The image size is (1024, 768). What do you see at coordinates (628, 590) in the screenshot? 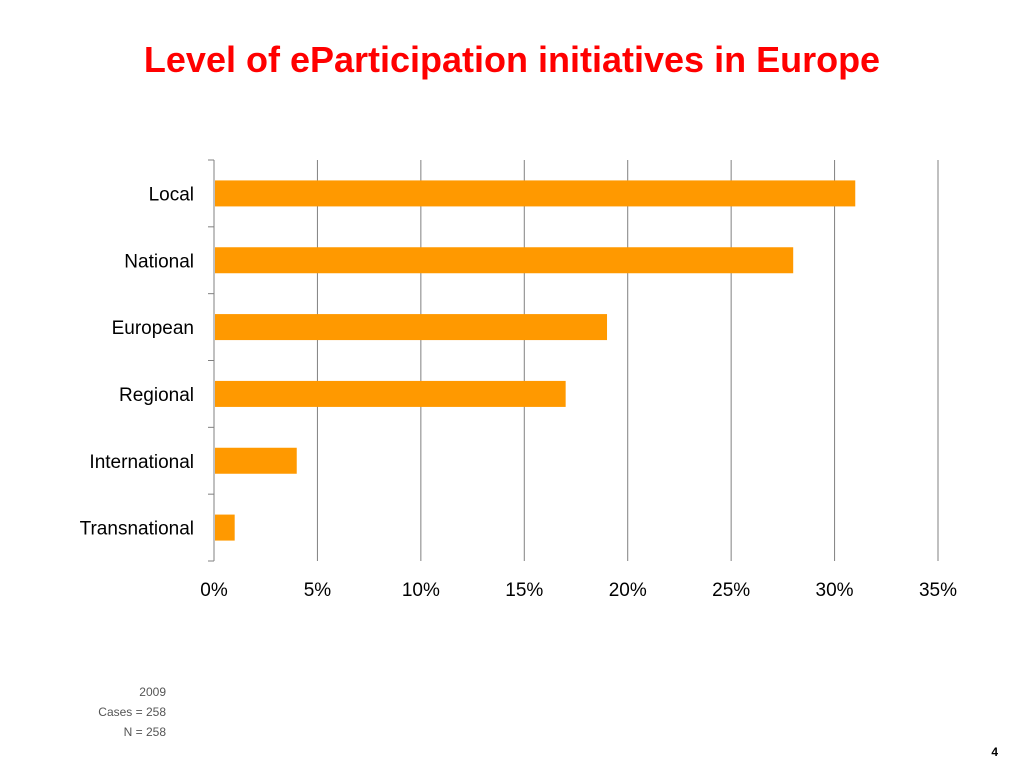
I see `x-tick-label: 20%` at bounding box center [628, 590].